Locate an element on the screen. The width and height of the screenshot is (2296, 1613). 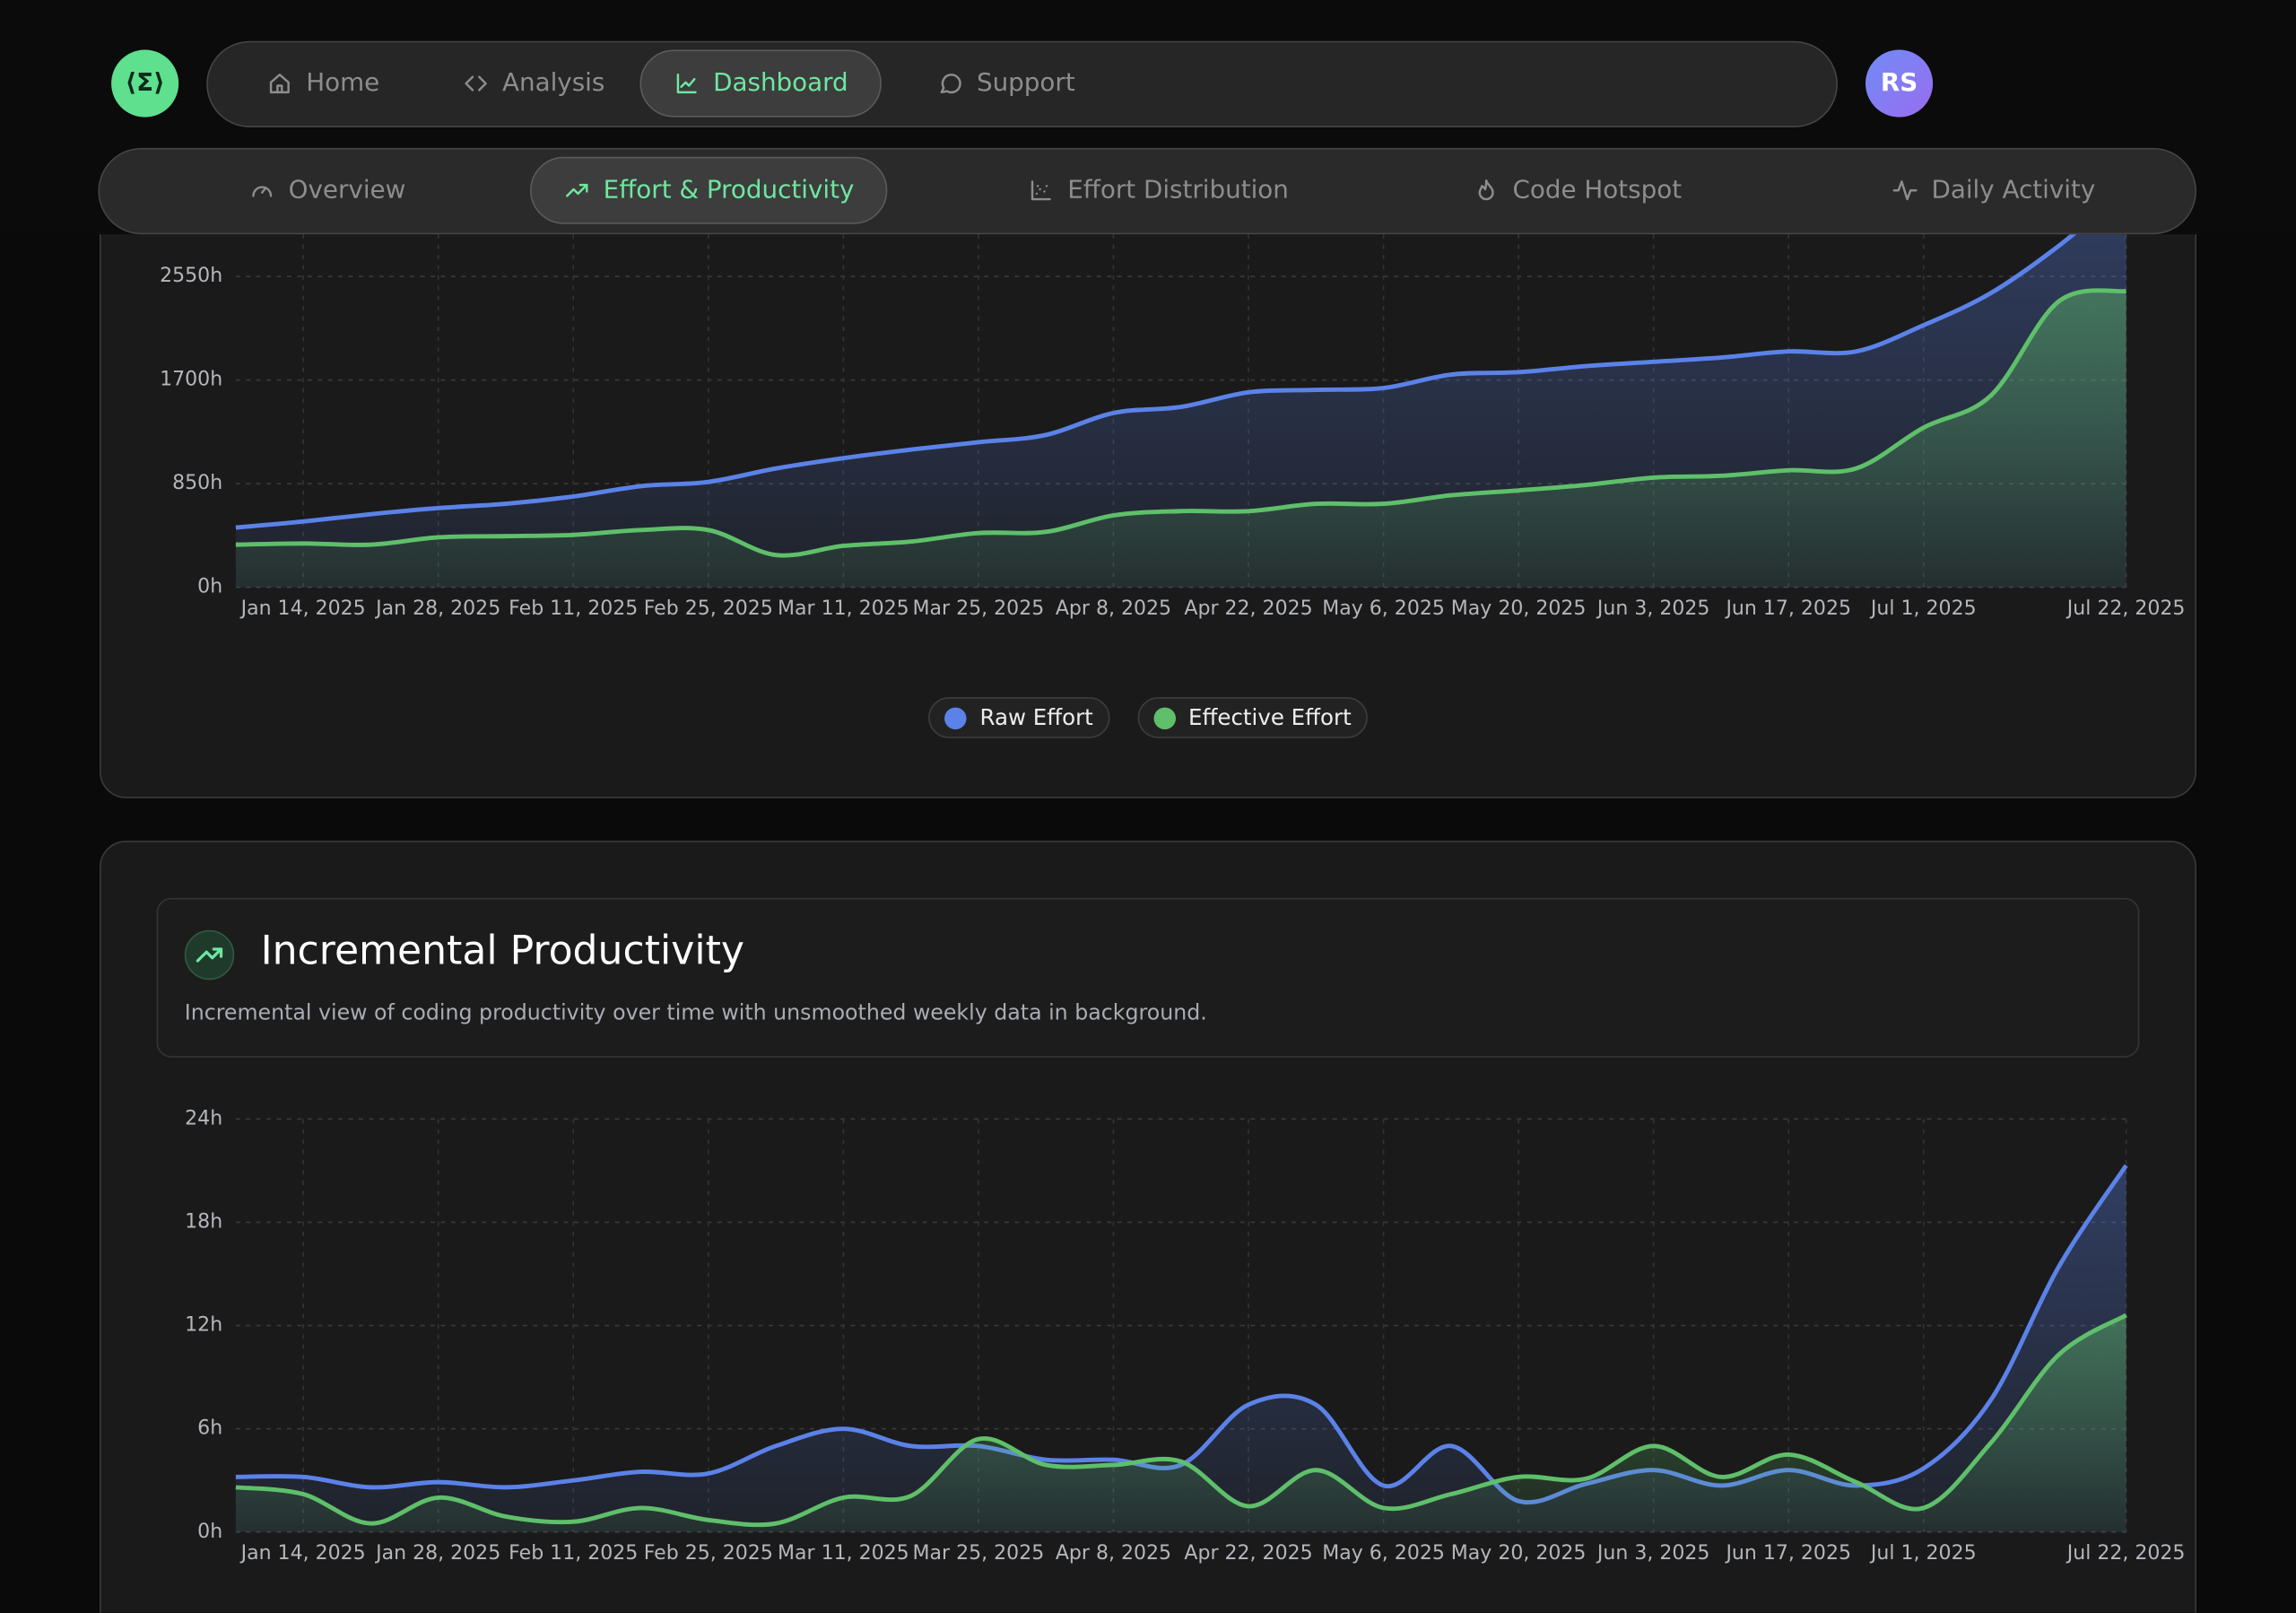
tab-label: Effort Distribution is located at coordinates (1178, 190).